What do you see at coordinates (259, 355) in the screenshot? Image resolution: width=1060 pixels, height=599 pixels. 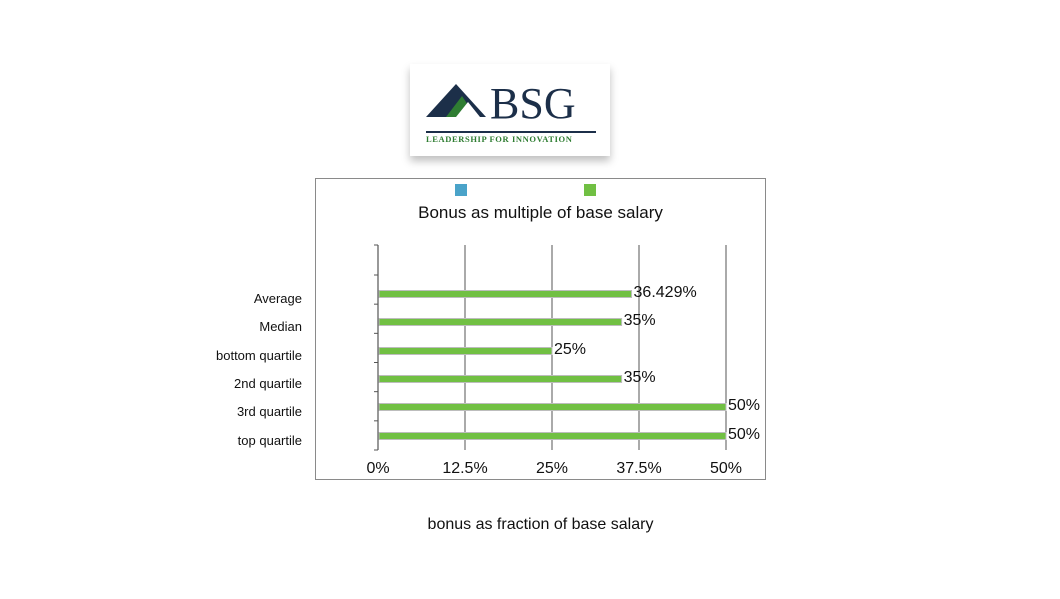 I see `category-label: bottom quartile` at bounding box center [259, 355].